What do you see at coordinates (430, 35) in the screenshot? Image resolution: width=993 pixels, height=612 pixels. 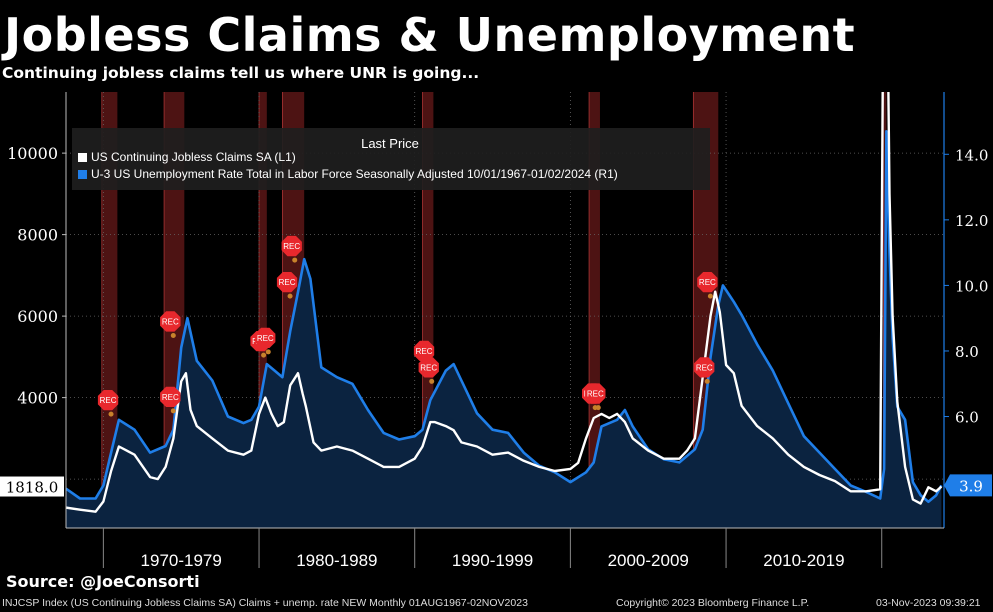 I see `chart-title: Jobless Claims & Unemployment` at bounding box center [430, 35].